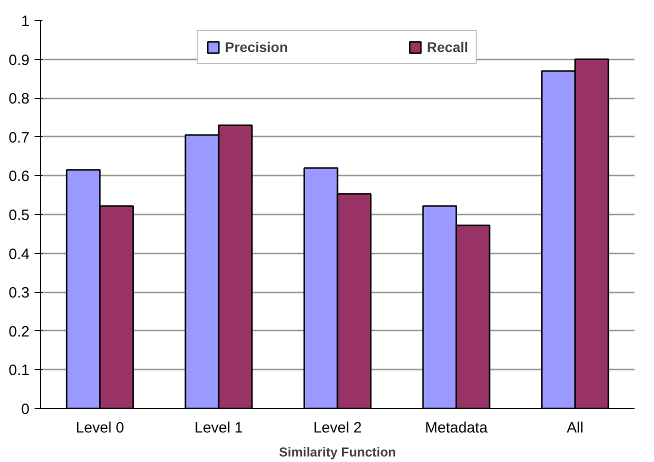 The width and height of the screenshot is (654, 462). What do you see at coordinates (218, 428) in the screenshot?
I see `x-tick-label: Level 1` at bounding box center [218, 428].